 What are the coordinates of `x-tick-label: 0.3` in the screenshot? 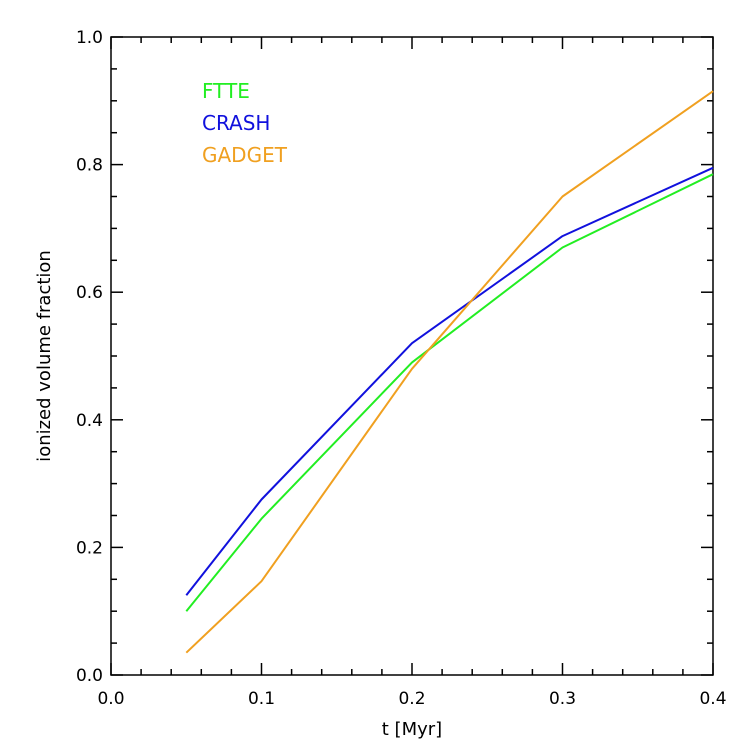 It's located at (562, 699).